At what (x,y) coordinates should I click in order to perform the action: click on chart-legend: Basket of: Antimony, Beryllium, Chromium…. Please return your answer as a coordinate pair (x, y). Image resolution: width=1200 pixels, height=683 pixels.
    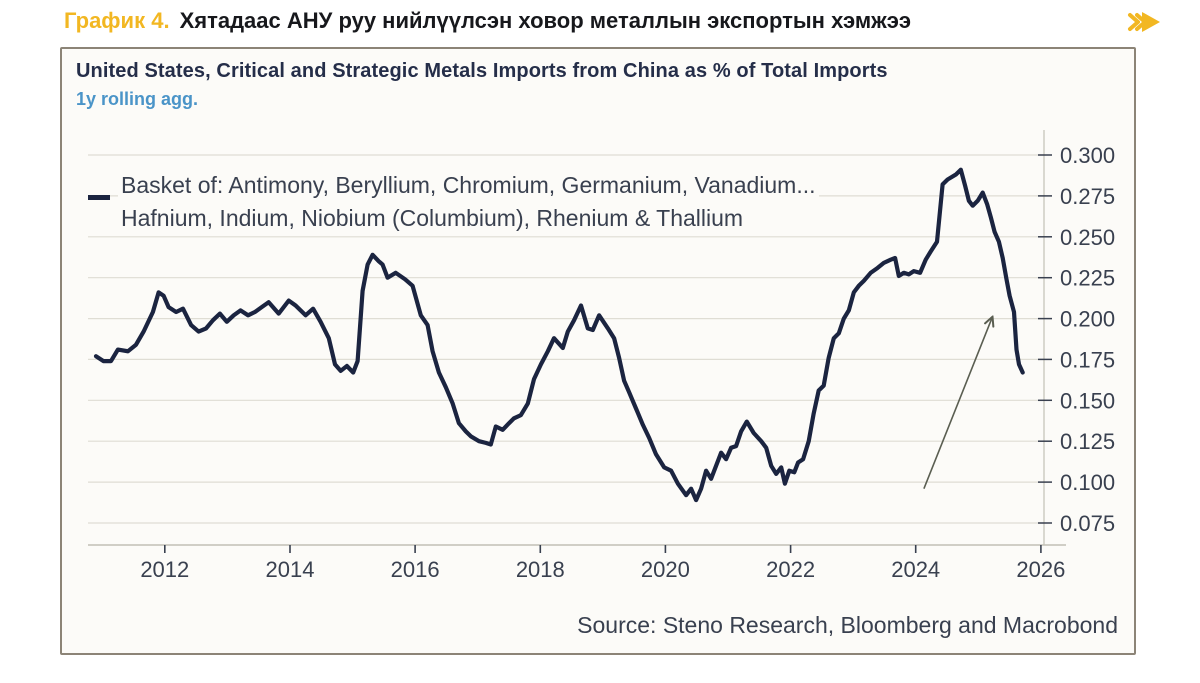
    Looking at the image, I should click on (453, 202).